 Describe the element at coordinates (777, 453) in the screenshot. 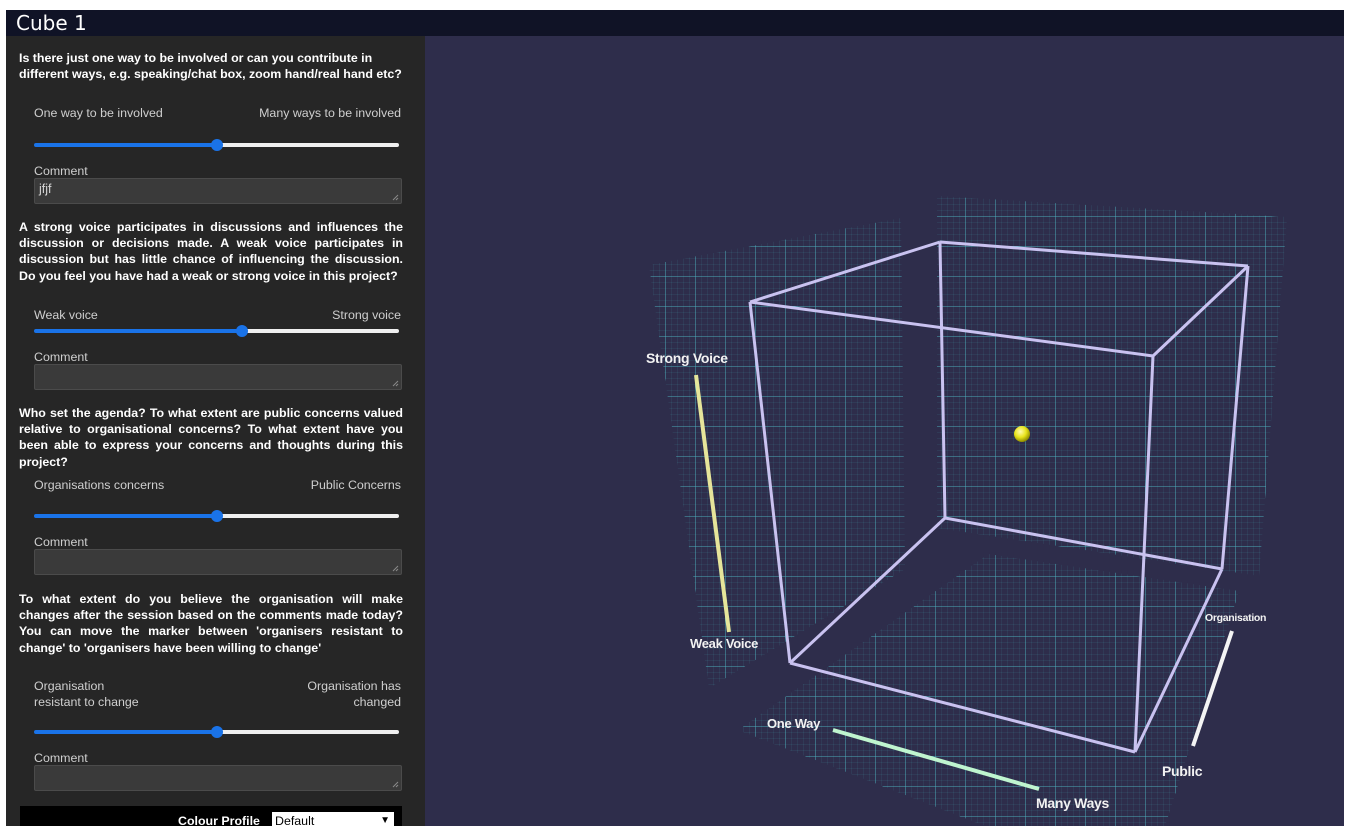

I see `left-grid-plane` at that location.